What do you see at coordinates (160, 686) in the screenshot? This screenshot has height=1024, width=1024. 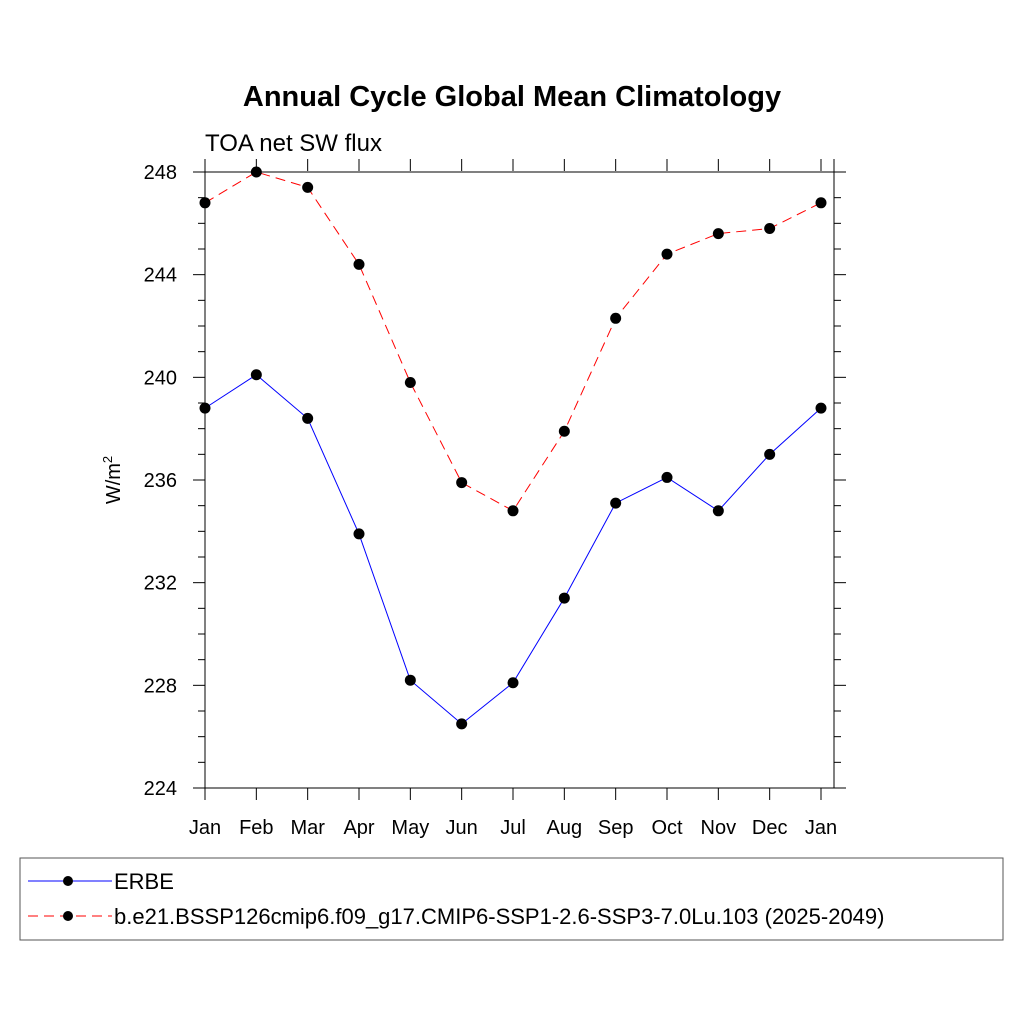 I see `y-tick-label: 228` at bounding box center [160, 686].